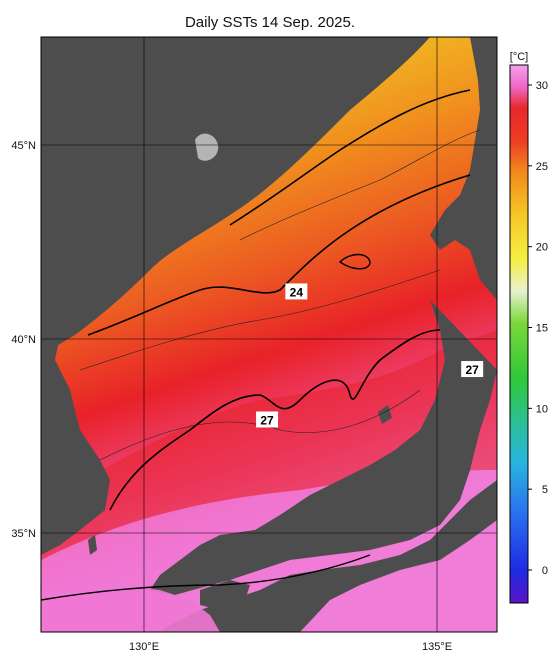 The width and height of the screenshot is (558, 657). I want to click on colorbar-tick-label: 5, so click(545, 490).